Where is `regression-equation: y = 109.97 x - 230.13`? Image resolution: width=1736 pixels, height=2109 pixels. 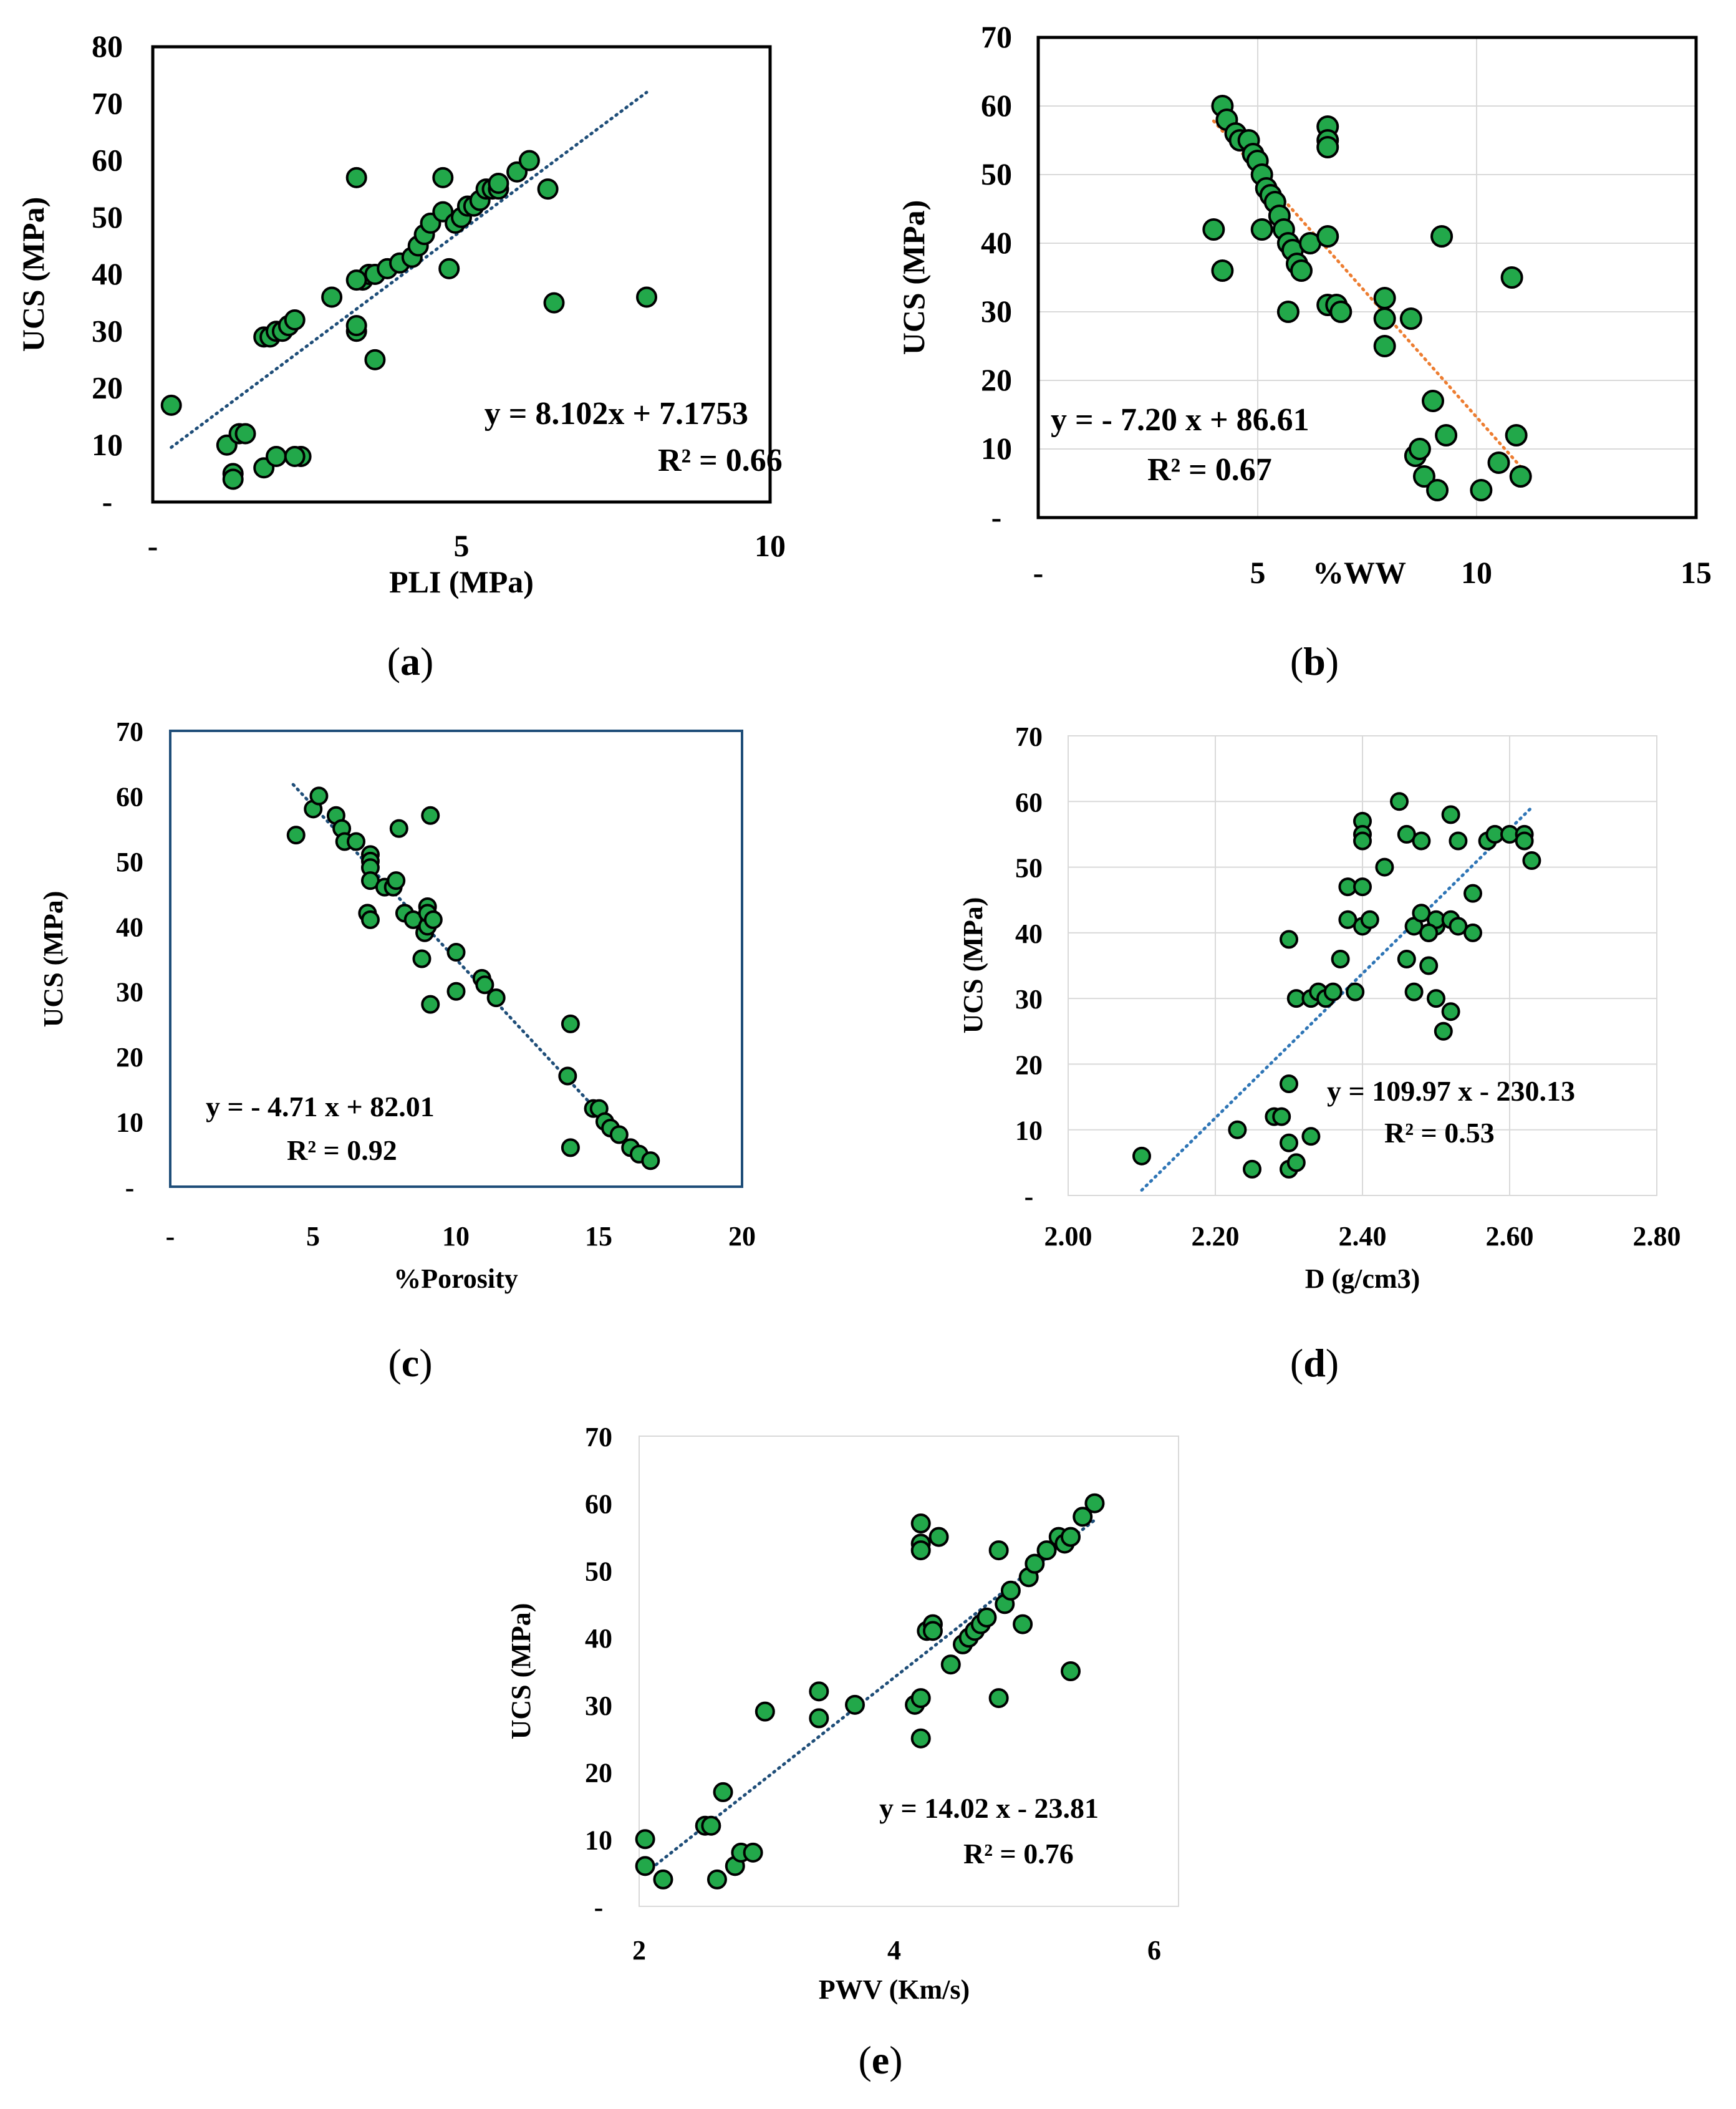 regression-equation: y = 109.97 x - 230.13 is located at coordinates (1451, 1091).